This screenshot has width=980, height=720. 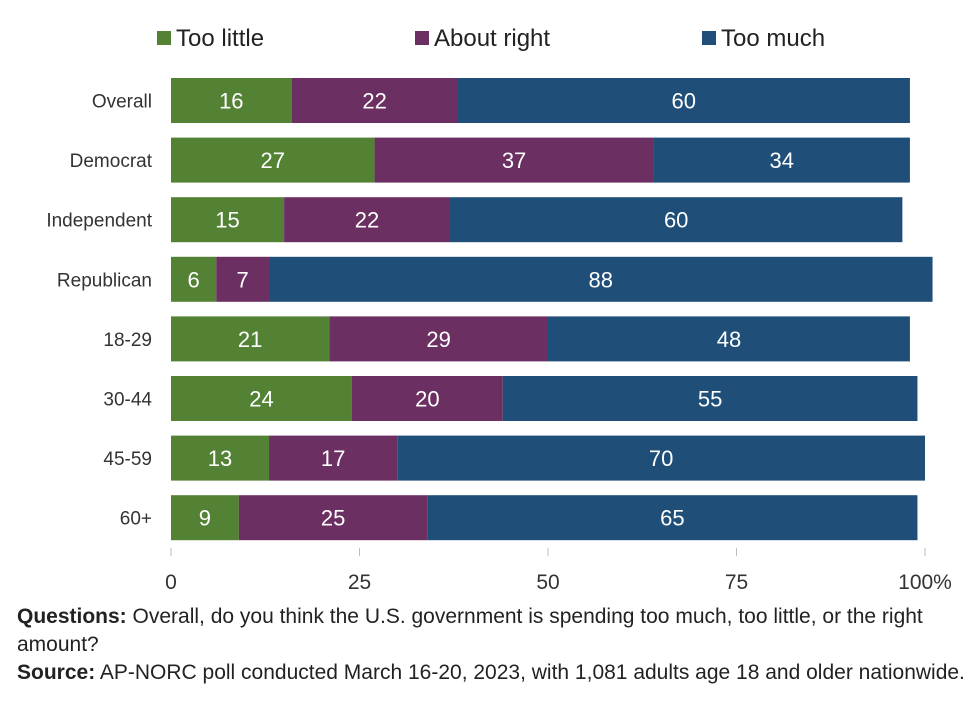 I want to click on bar-too-little-overall, so click(x=231, y=100).